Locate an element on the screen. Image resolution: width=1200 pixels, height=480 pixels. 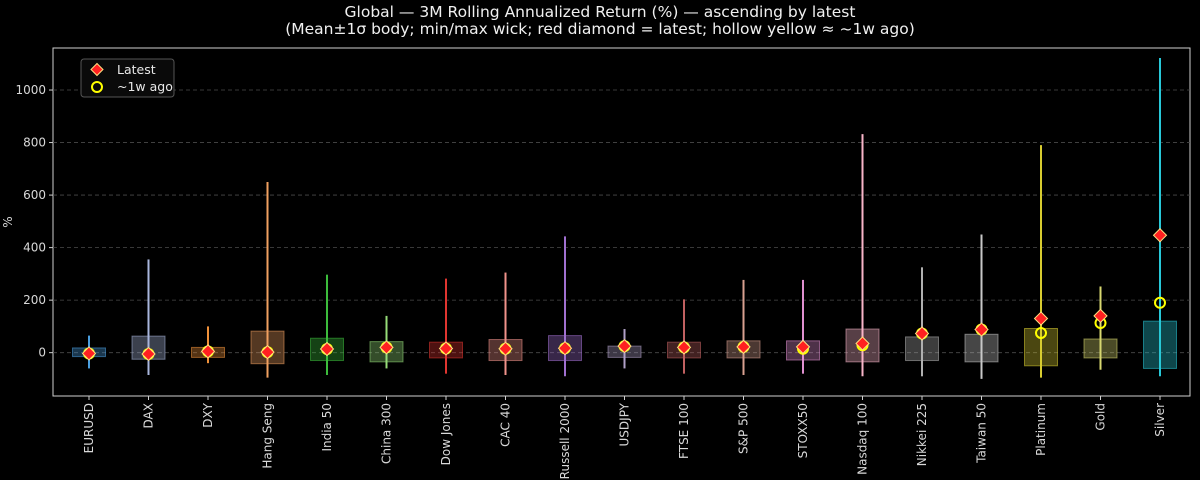
x-tick-label: Nasdaq 100 is located at coordinates (863, 439).